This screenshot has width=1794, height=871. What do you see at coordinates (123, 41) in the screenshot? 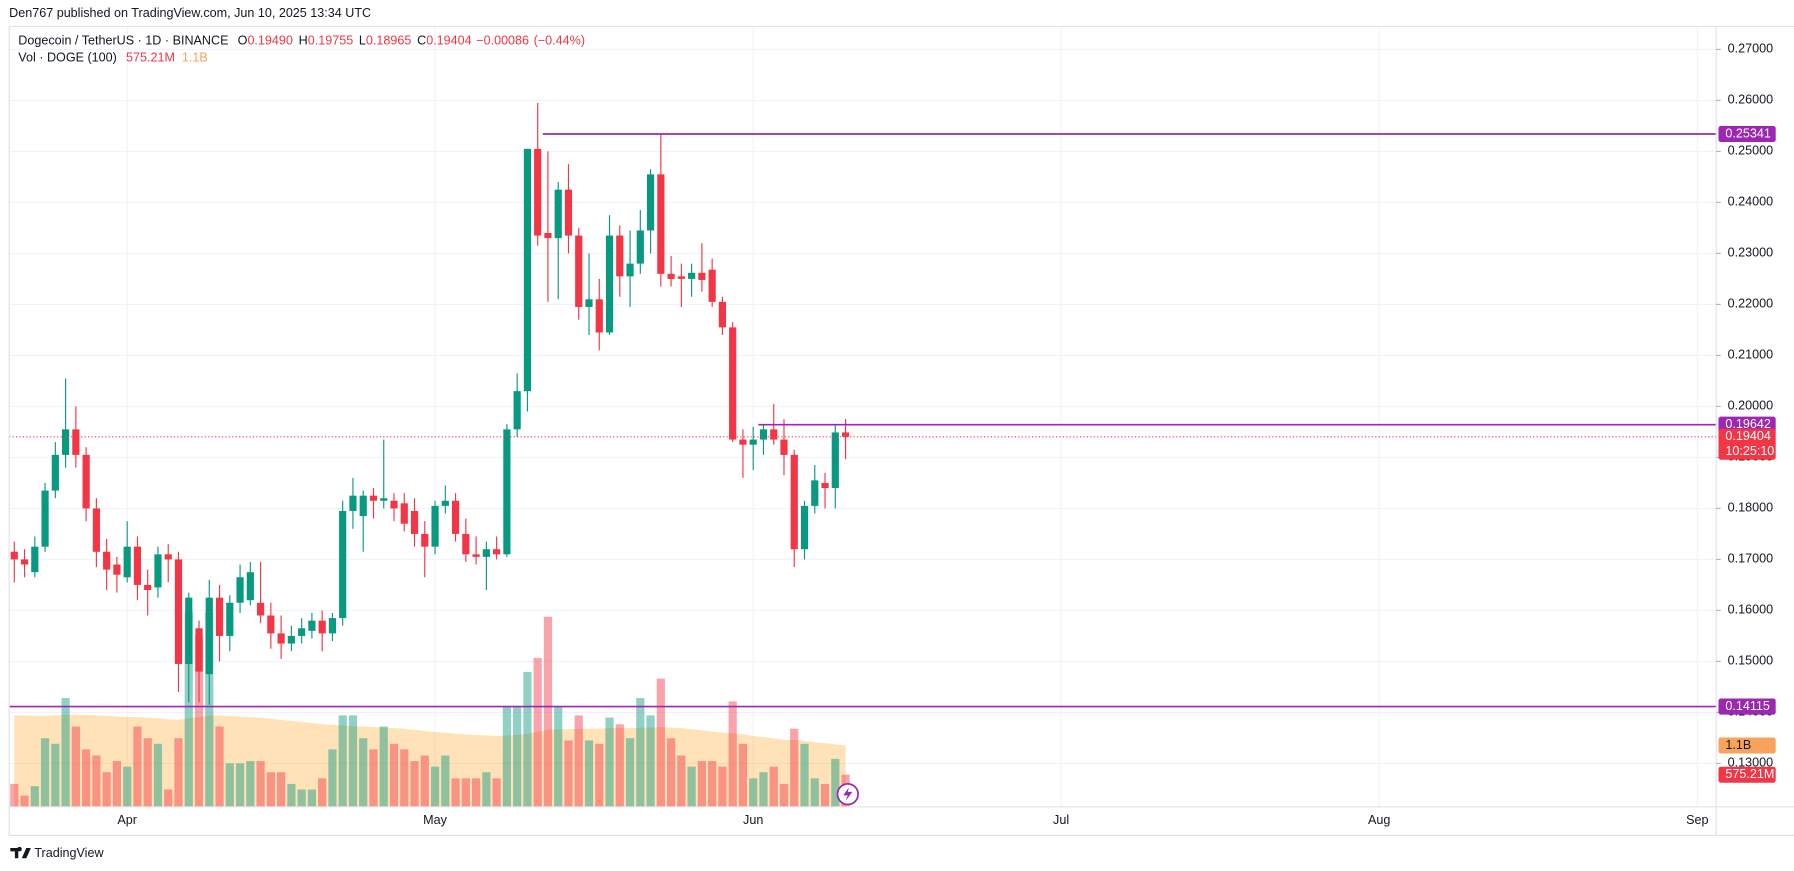
I see `symbol-title: Dogecoin / TetherUS · 1D · BINANCE` at bounding box center [123, 41].